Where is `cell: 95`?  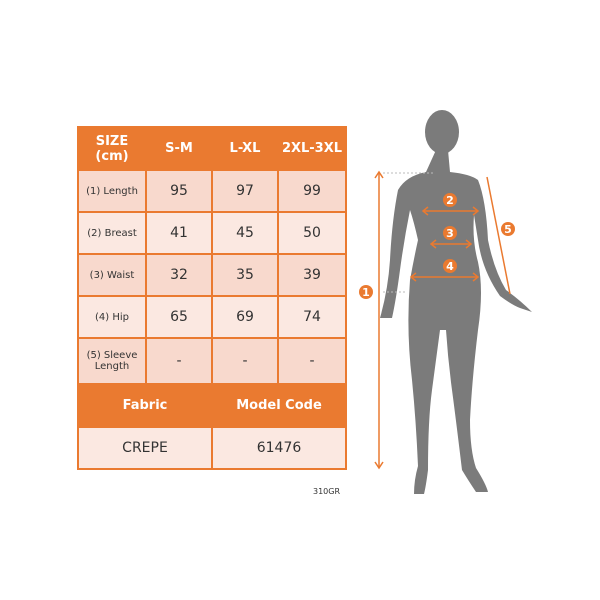
cell: 95 is located at coordinates (179, 191).